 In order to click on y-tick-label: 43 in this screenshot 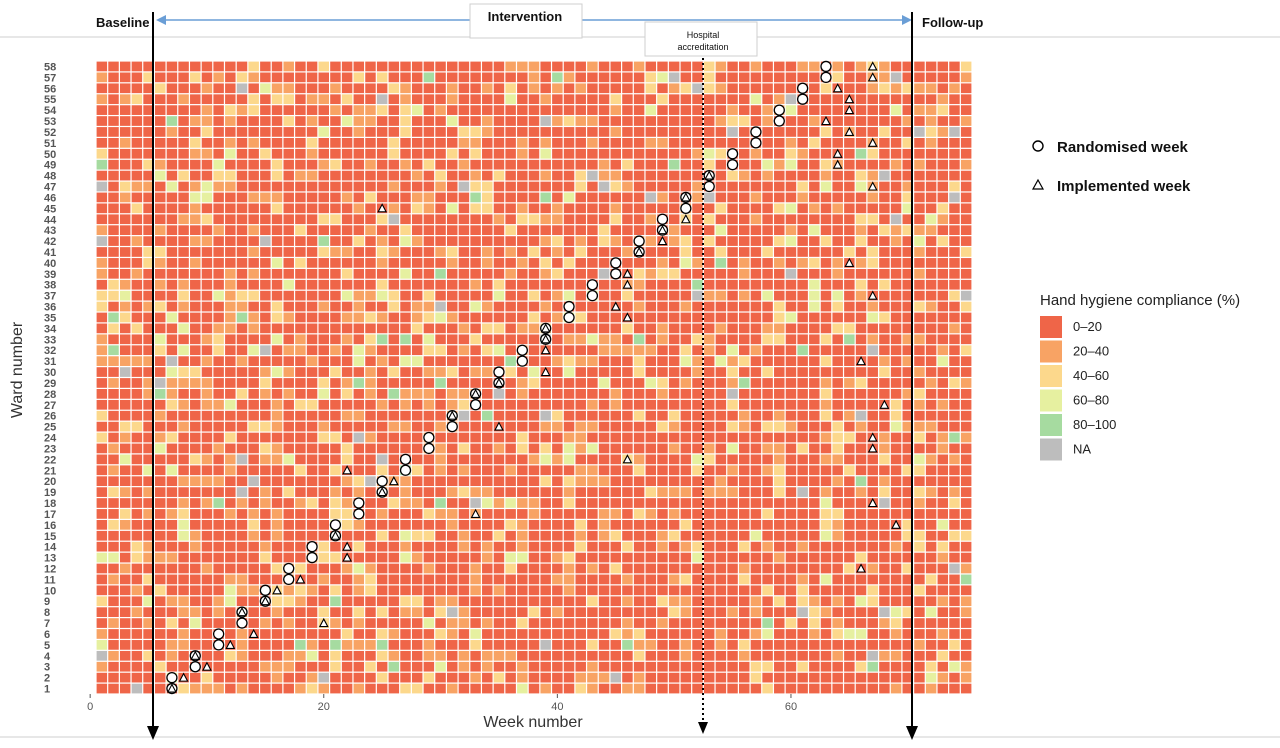, I will do `click(50, 231)`.